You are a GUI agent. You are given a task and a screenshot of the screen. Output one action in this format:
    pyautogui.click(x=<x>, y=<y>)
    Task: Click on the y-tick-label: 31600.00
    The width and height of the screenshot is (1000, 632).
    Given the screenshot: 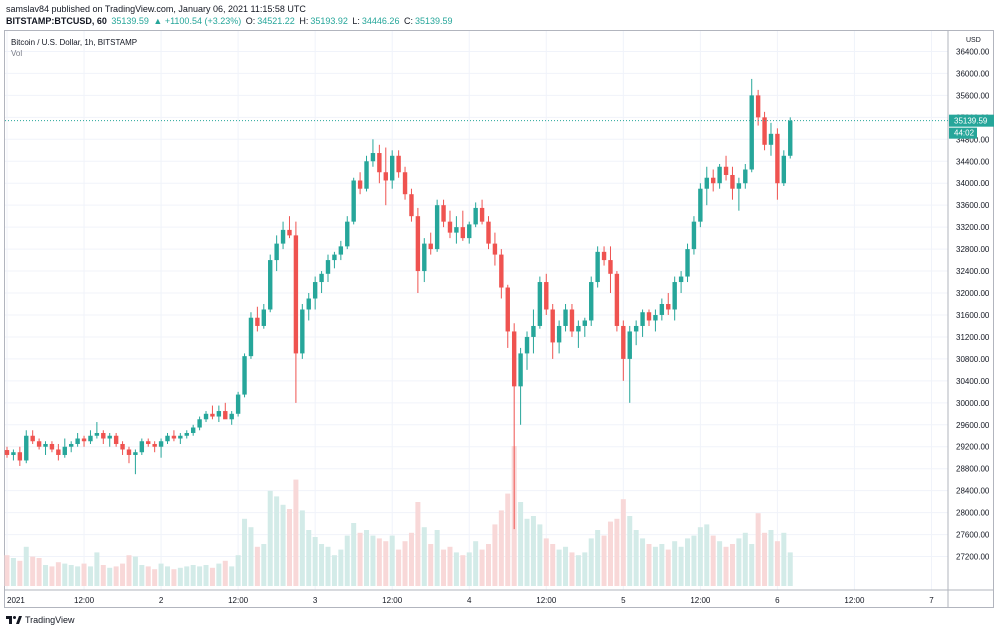 What is the action you would take?
    pyautogui.click(x=973, y=315)
    